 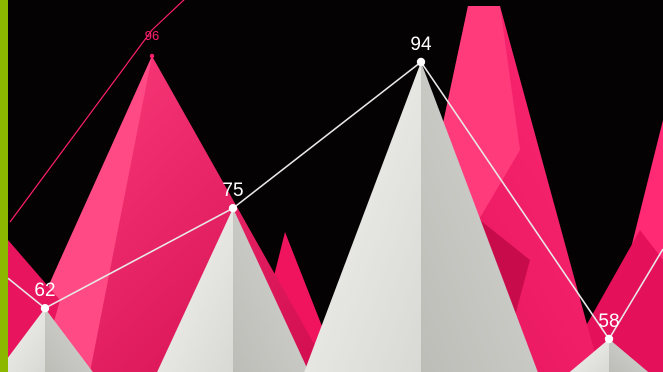 What do you see at coordinates (608, 321) in the screenshot?
I see `white-data-label: 58` at bounding box center [608, 321].